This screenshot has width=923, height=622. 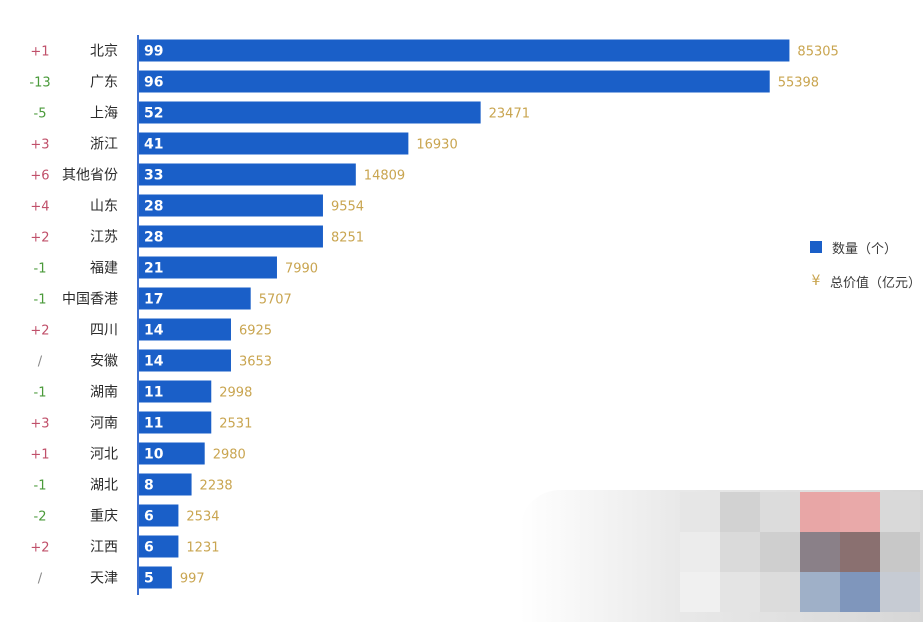 I want to click on change-label: -13, so click(x=39, y=83).